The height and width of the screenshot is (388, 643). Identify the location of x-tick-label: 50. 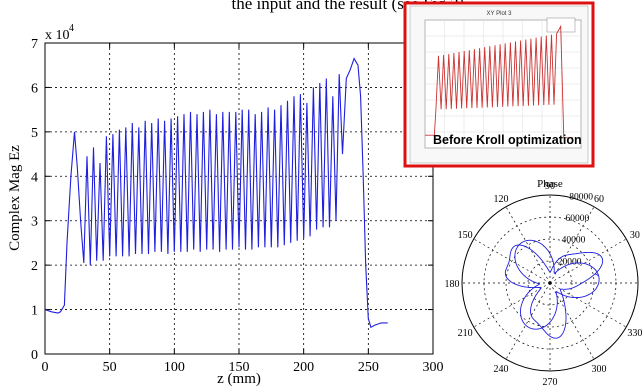
(110, 367).